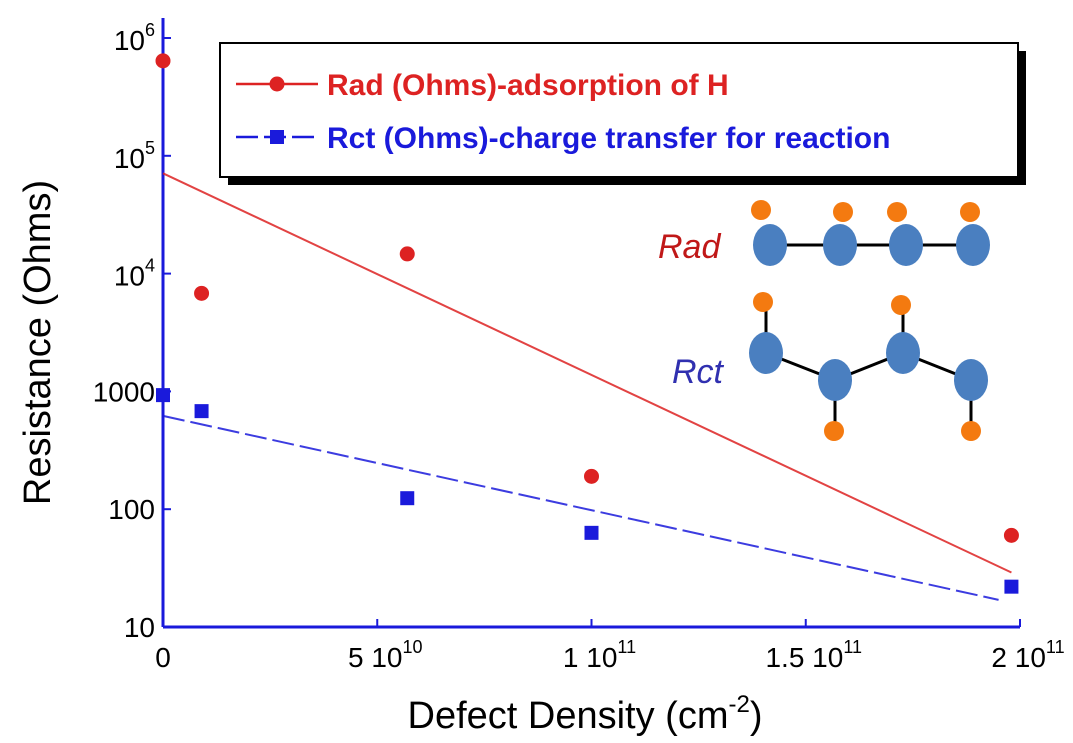  I want to click on tick-label: 10⁶, so click(134, 38).